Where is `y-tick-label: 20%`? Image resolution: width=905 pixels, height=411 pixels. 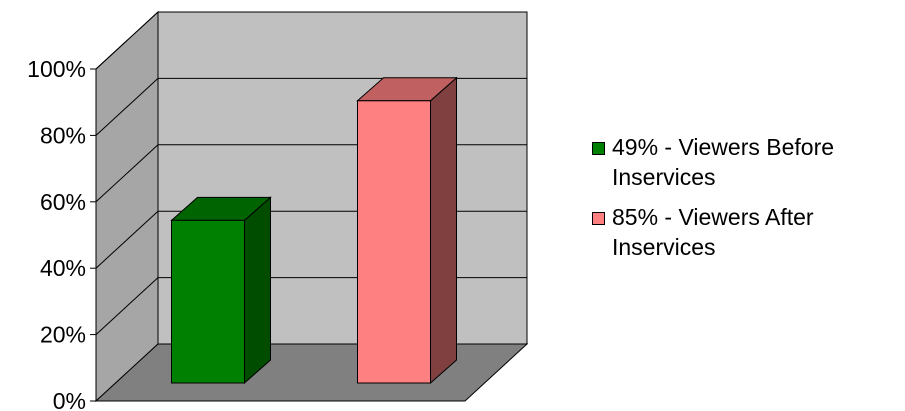 y-tick-label: 20% is located at coordinates (63, 335).